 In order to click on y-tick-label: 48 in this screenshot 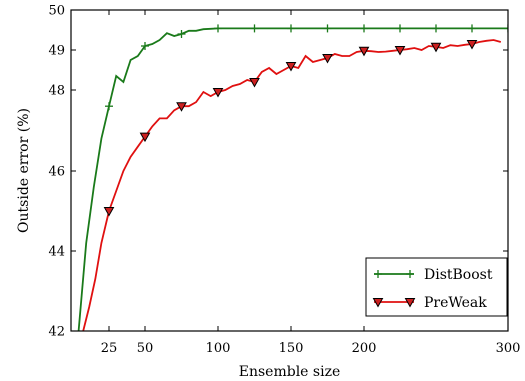, I will do `click(56, 91)`.